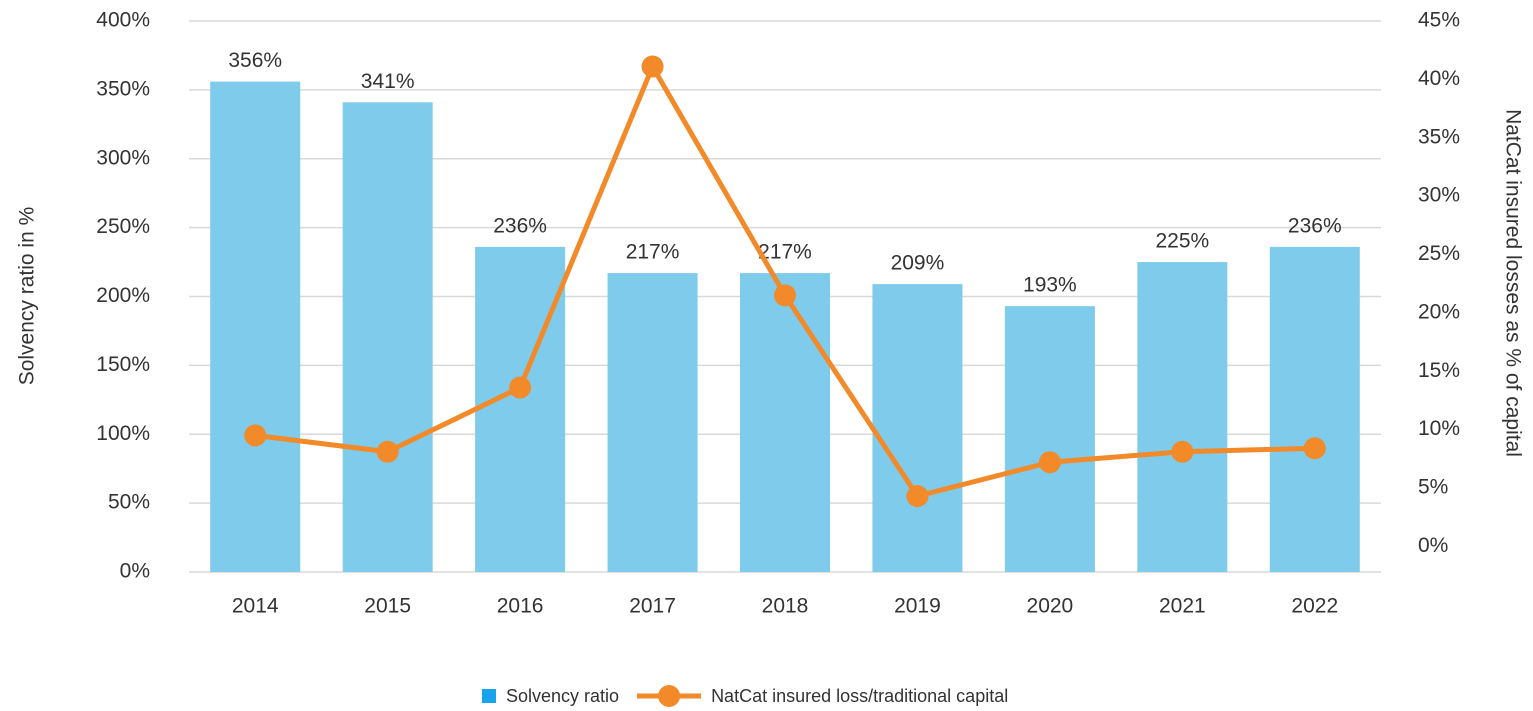 The image size is (1533, 711). Describe the element at coordinates (1439, 370) in the screenshot. I see `y2-tick-label: 15%` at that location.